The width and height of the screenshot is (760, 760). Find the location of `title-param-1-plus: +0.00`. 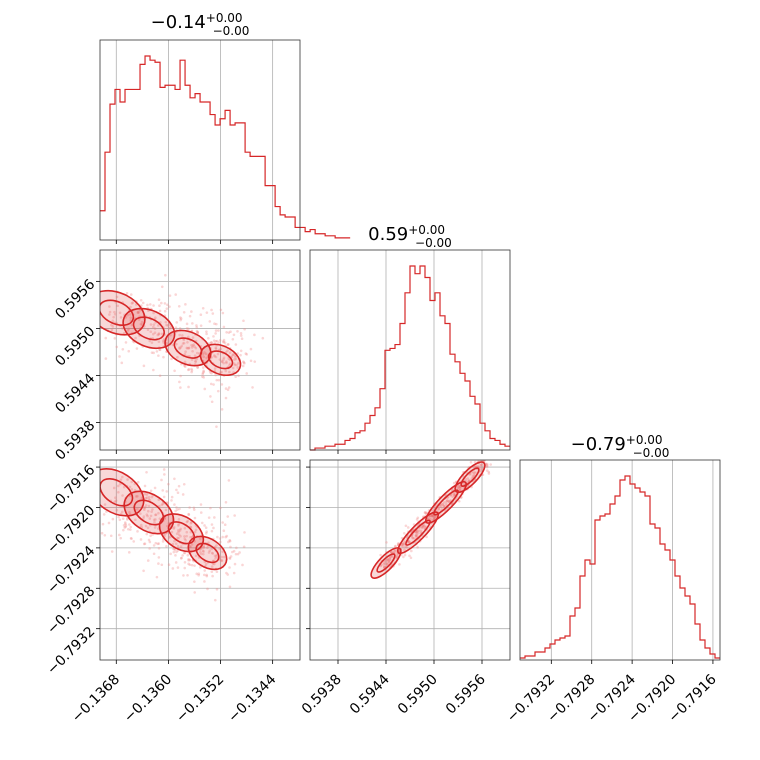

title-param-1-plus: +0.00 is located at coordinates (224, 18).